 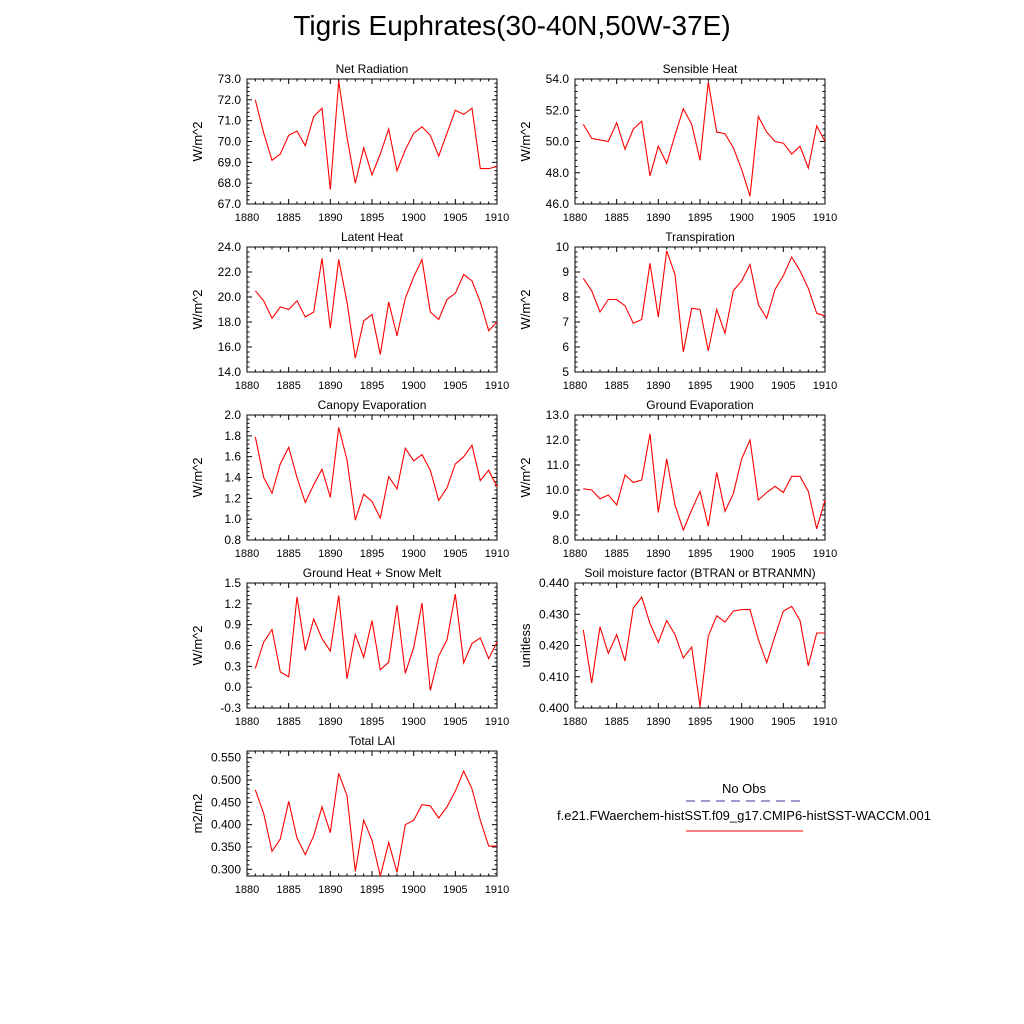 I want to click on y-tick-label: 18.0, so click(x=230, y=322).